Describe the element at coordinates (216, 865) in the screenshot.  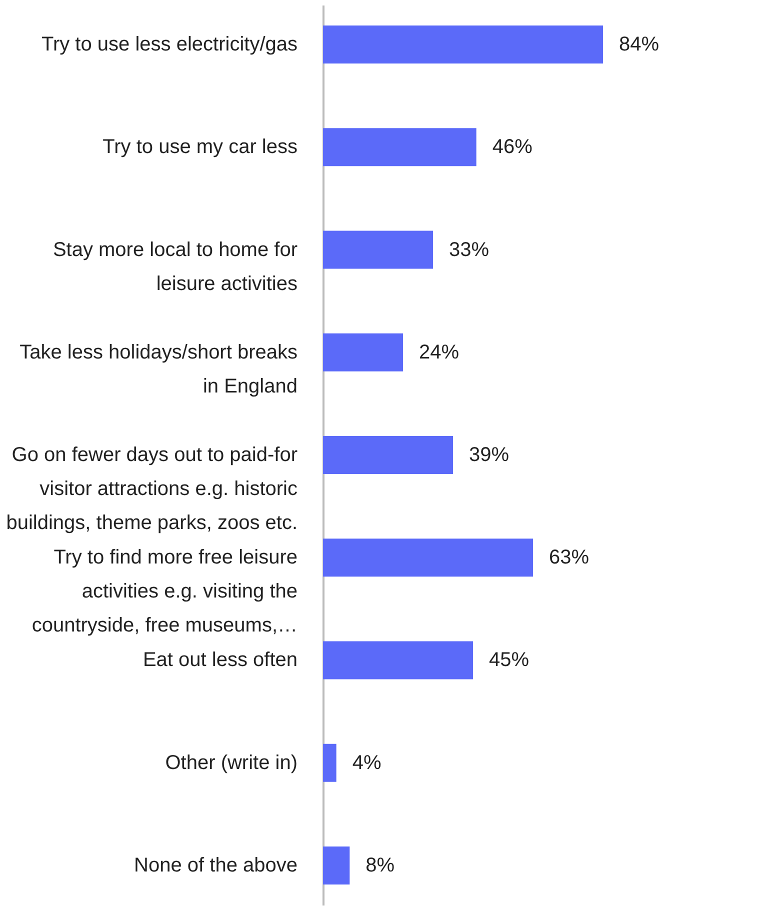
I see `y-tick-label: None of the above` at that location.